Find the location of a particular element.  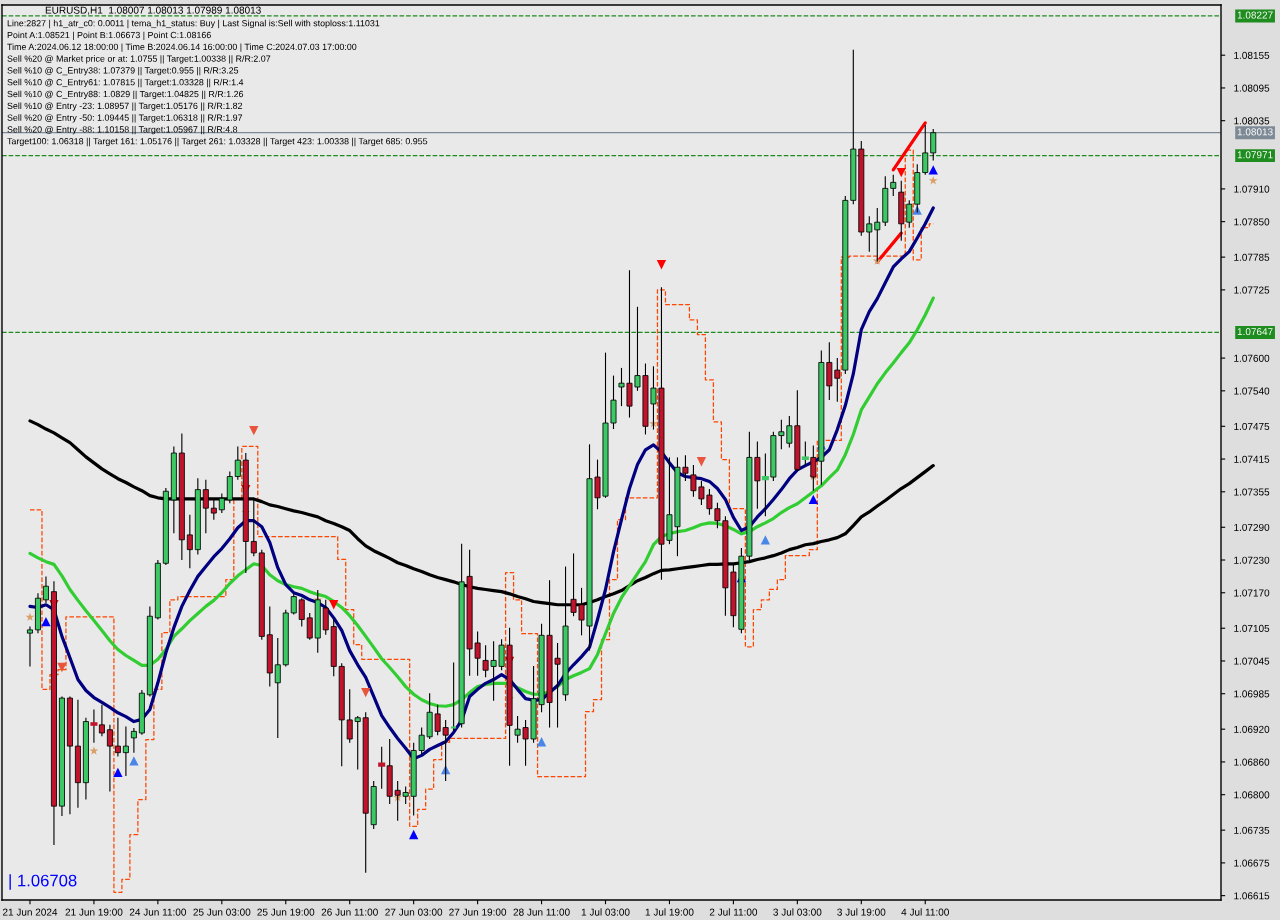

annotation: Sell %10 @ C_Entry88: 1.0829 || Target:1.04825 || R/R:1.26 is located at coordinates (125, 94).